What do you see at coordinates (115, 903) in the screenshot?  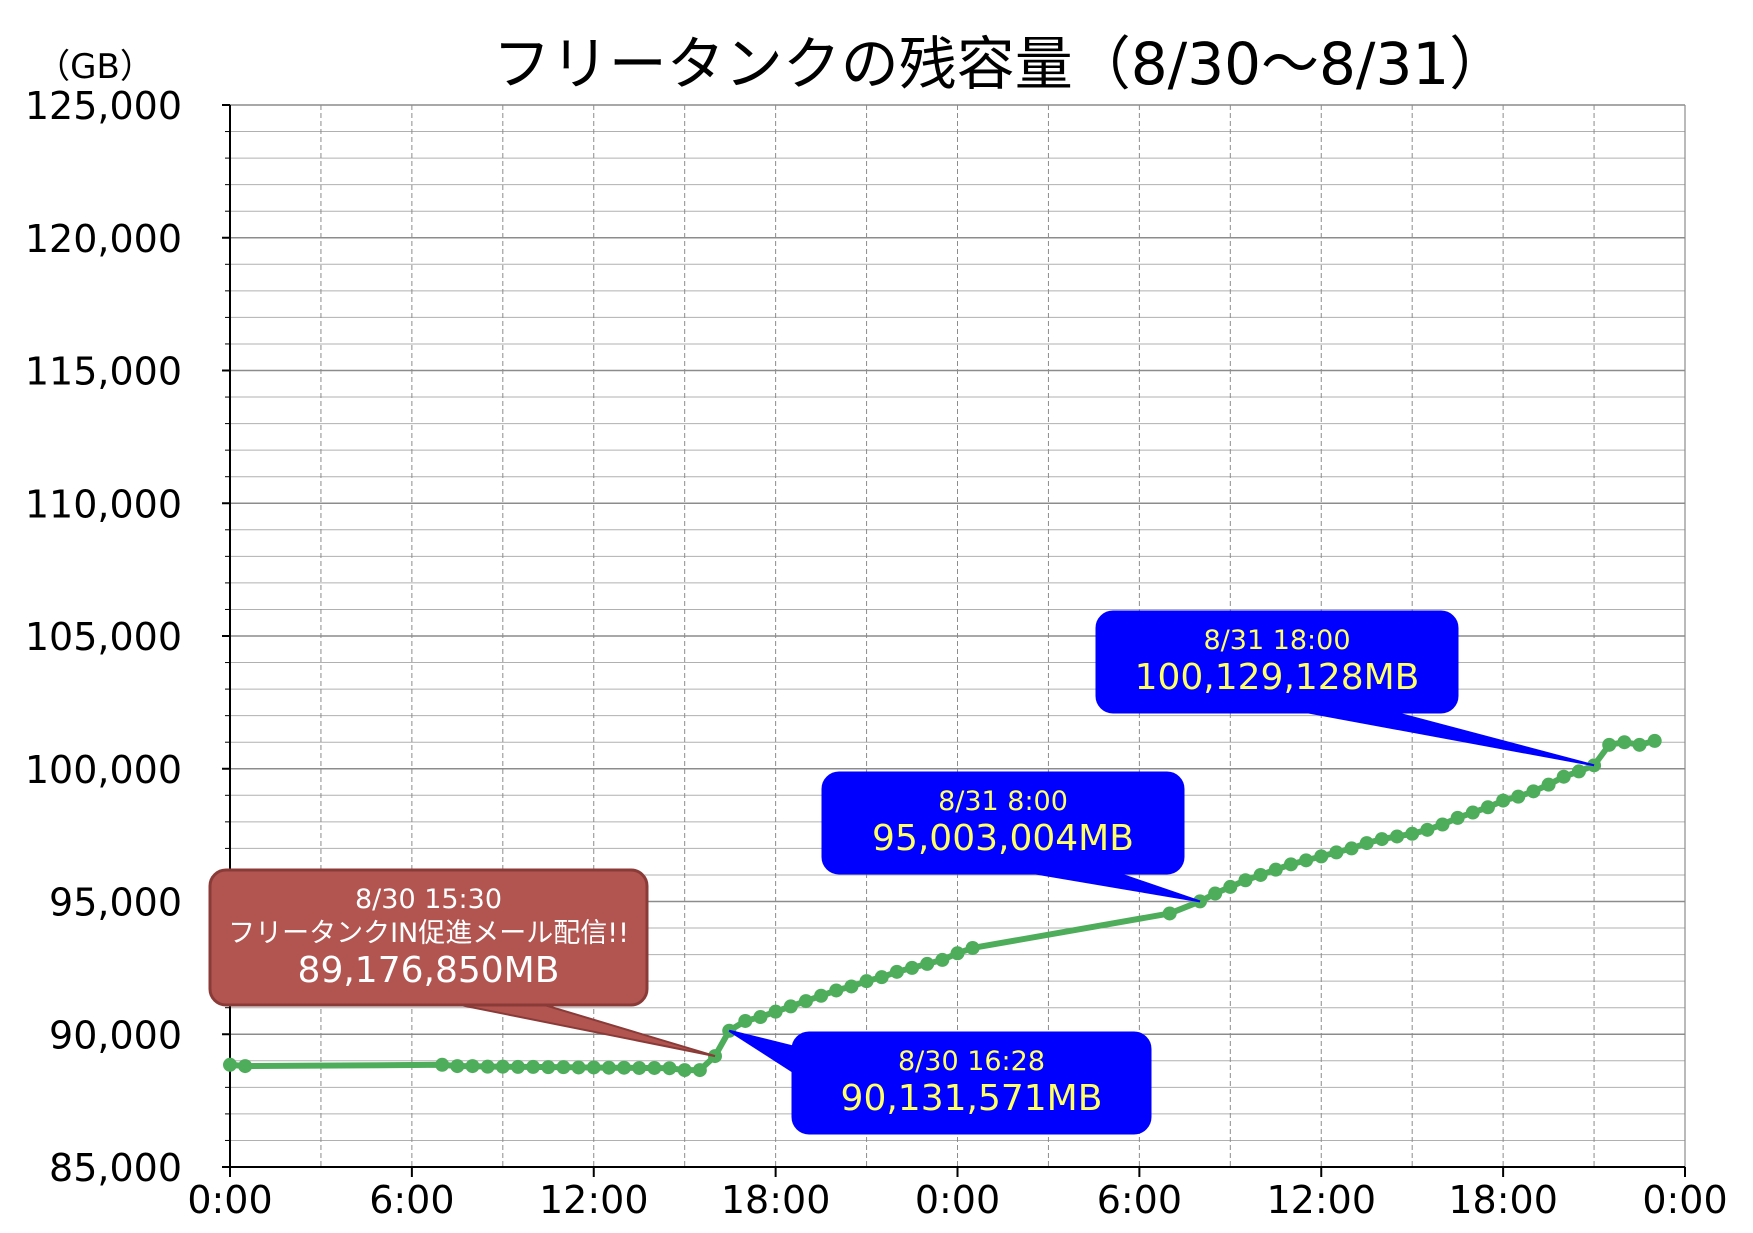 I see `y-tick-label: 95,000` at bounding box center [115, 903].